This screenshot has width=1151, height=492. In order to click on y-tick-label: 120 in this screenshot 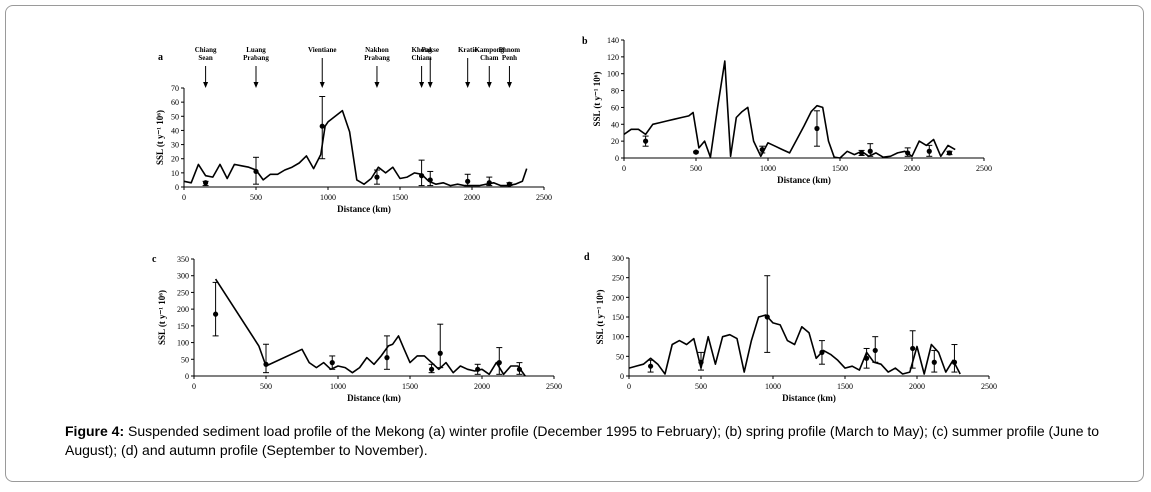, I will do `click(613, 57)`.